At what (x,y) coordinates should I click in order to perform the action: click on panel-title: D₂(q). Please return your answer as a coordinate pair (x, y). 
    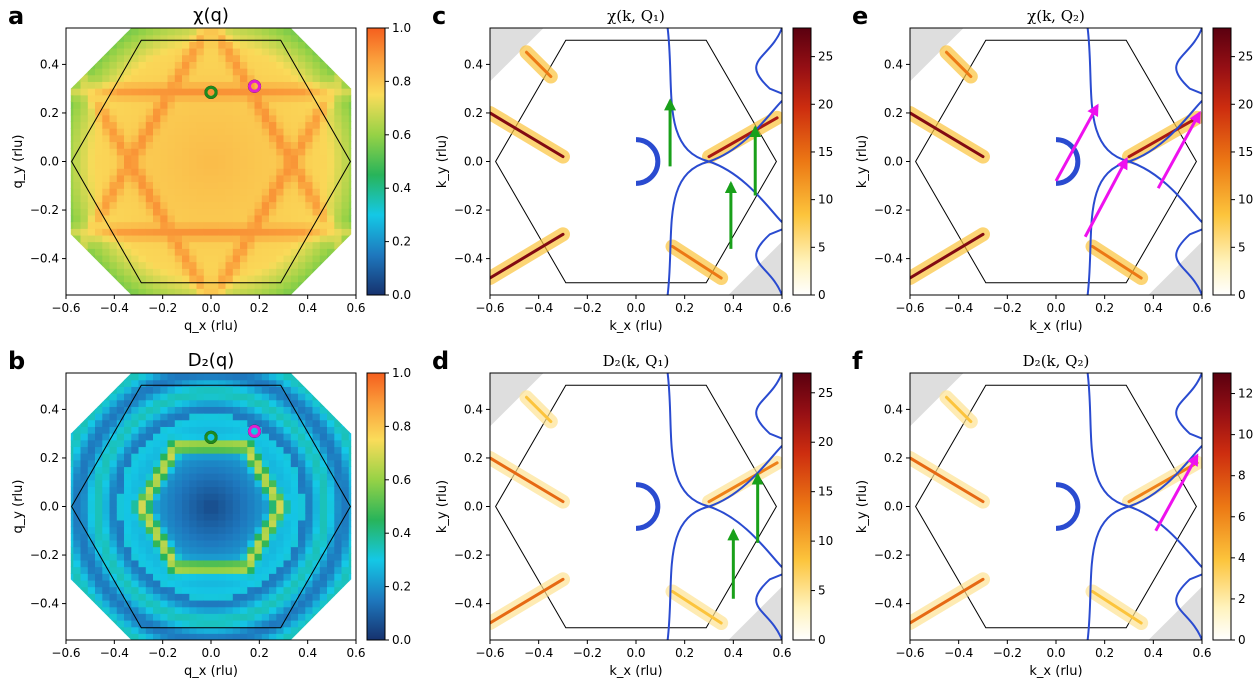
    Looking at the image, I should click on (211, 360).